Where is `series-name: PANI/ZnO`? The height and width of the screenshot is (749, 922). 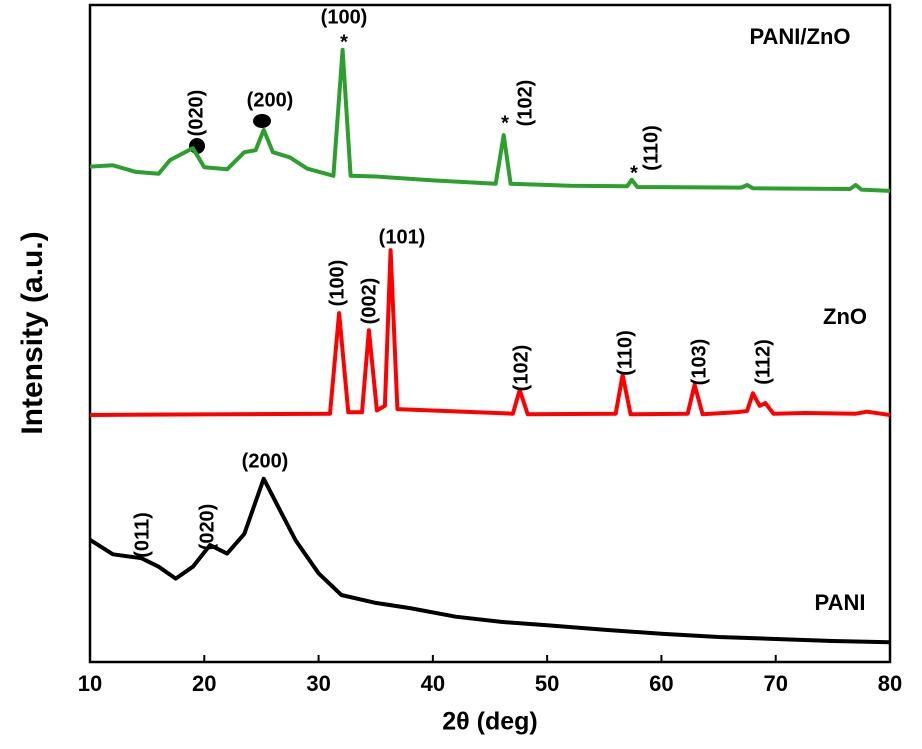
series-name: PANI/ZnO is located at coordinates (799, 36).